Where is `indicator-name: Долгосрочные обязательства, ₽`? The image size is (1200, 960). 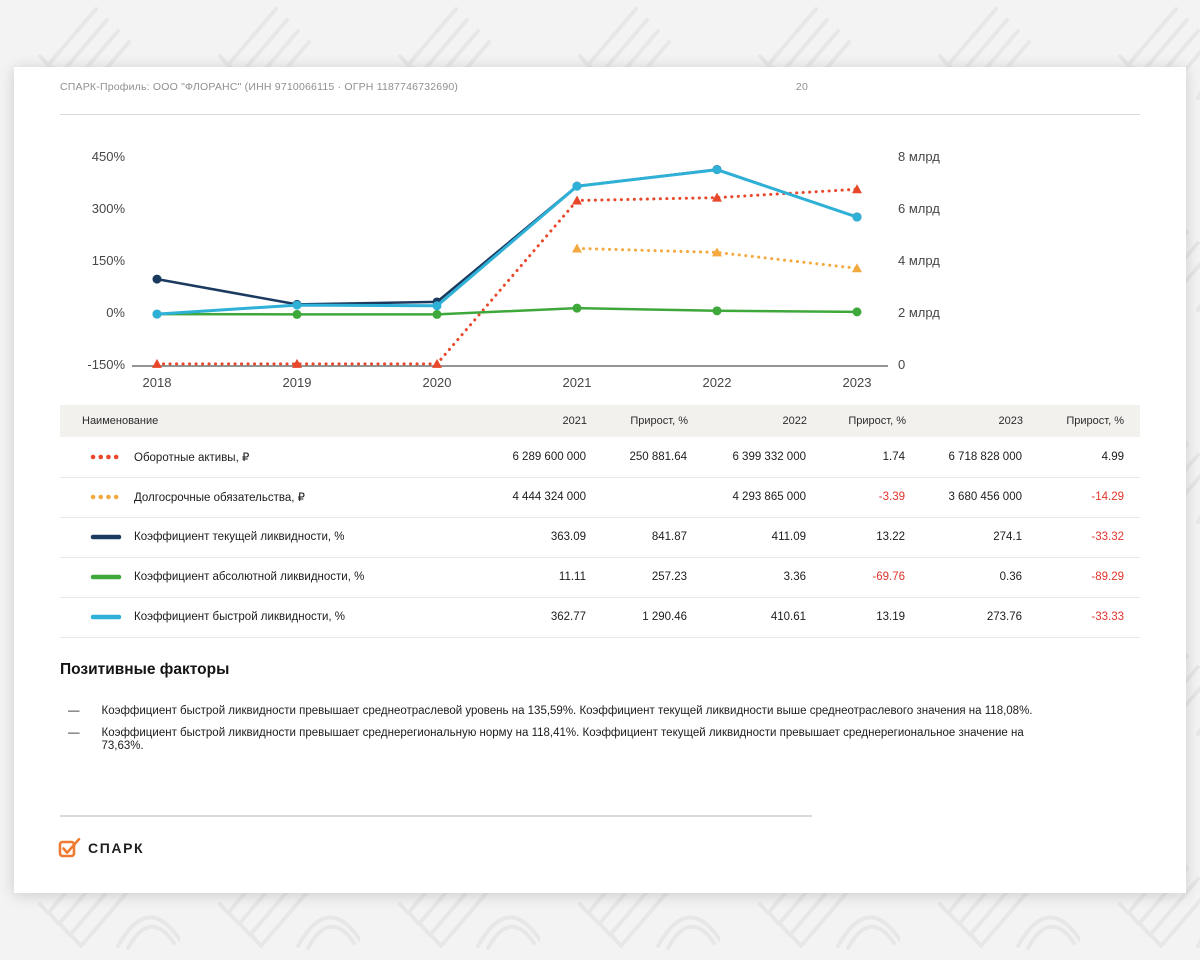
indicator-name: Долгосрочные обязательства, ₽ is located at coordinates (219, 498).